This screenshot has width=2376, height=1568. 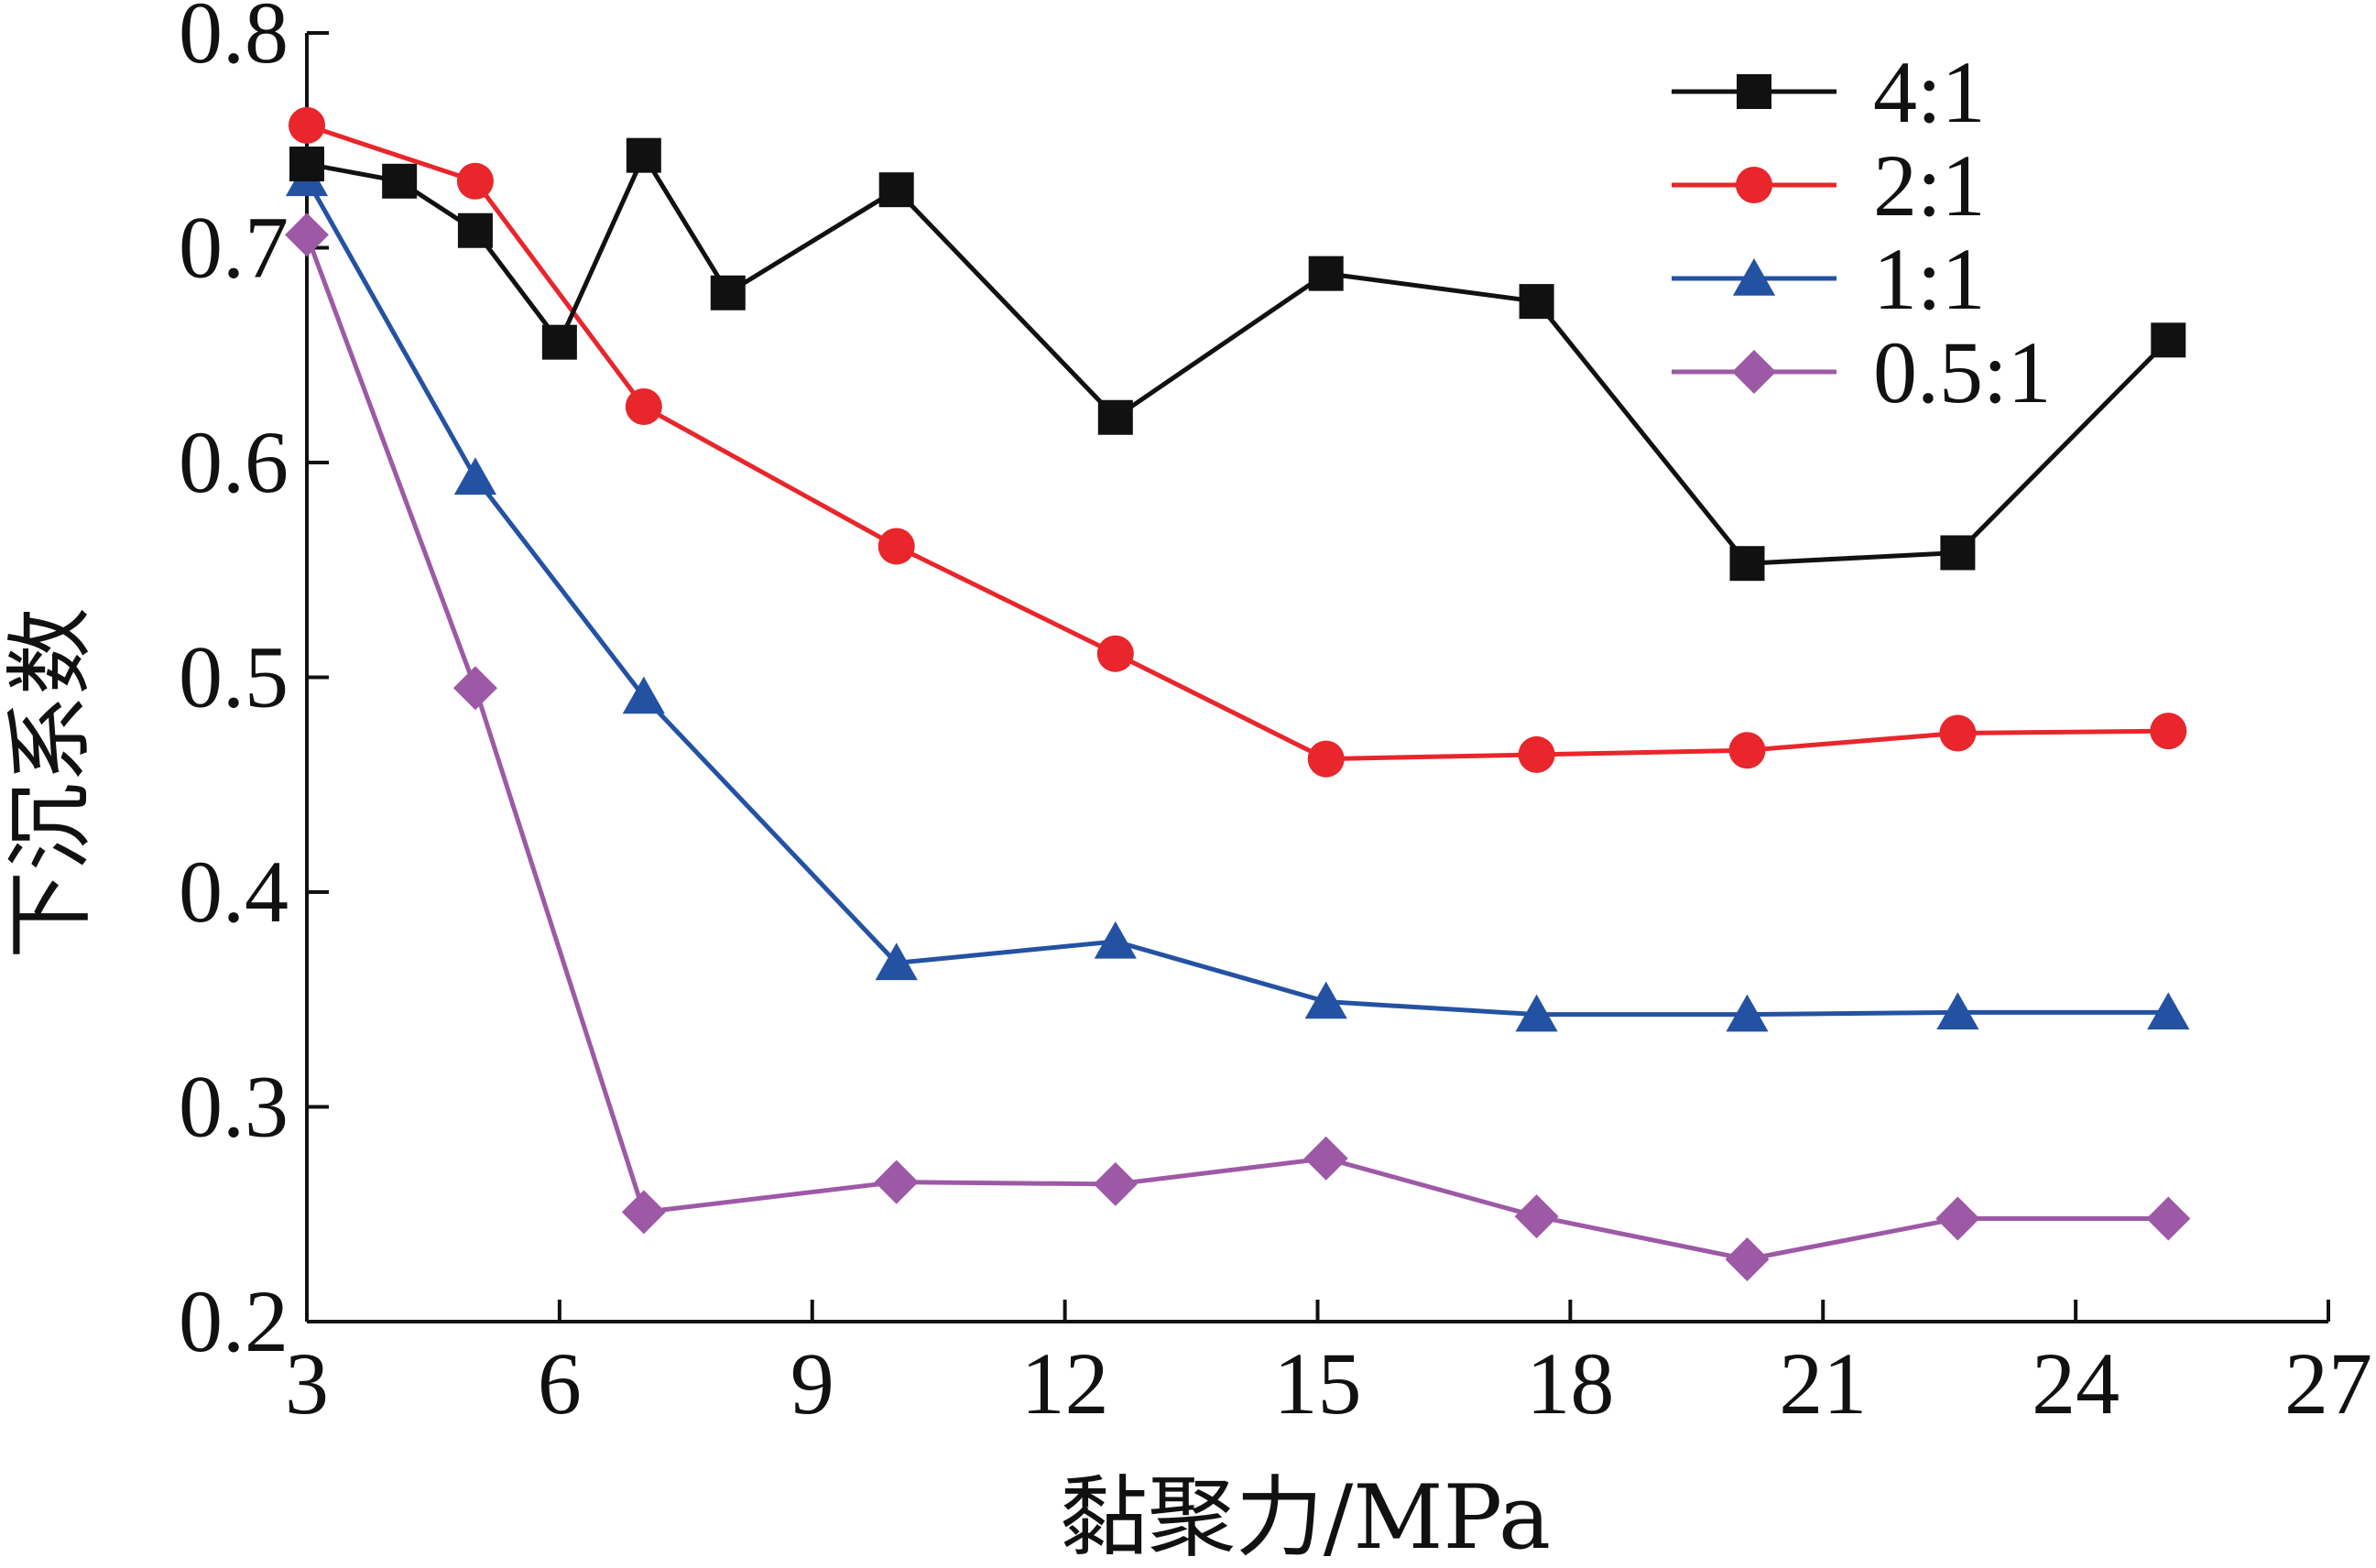 I want to click on x-tick-label: 6, so click(x=560, y=1383).